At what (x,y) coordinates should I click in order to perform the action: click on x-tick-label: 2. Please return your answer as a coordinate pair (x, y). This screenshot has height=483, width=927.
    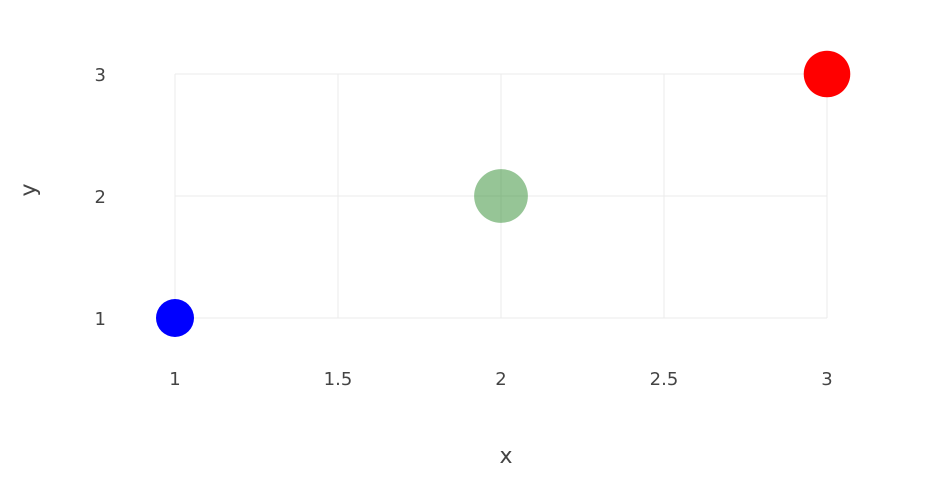
    Looking at the image, I should click on (500, 379).